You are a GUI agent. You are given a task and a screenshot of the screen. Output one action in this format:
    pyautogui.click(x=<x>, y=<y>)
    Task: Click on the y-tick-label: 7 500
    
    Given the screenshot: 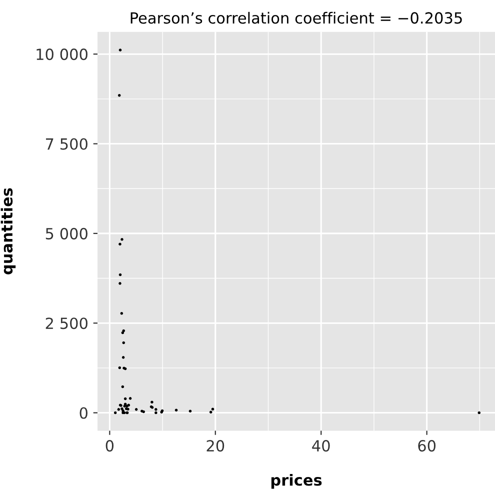 What is the action you would take?
    pyautogui.click(x=67, y=144)
    